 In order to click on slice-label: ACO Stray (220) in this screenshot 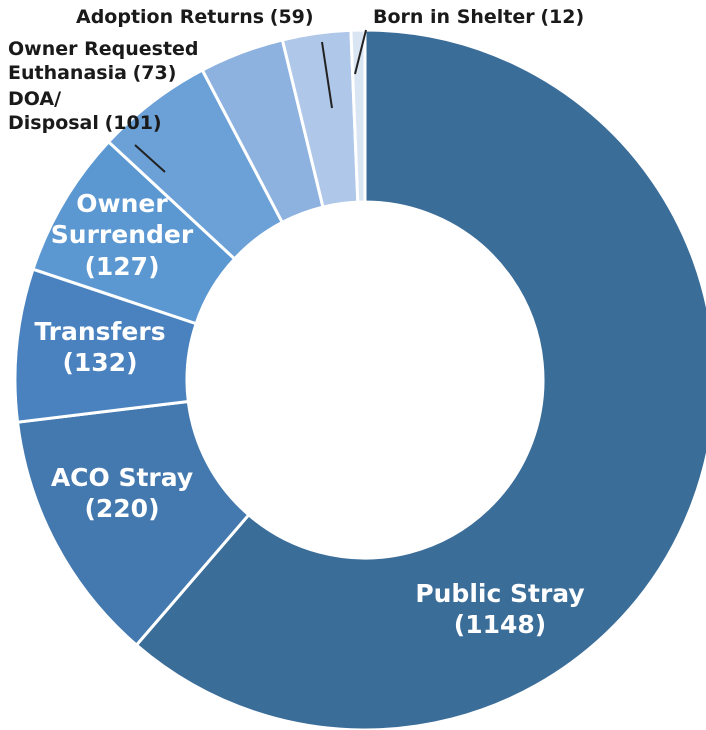, I will do `click(122, 493)`.